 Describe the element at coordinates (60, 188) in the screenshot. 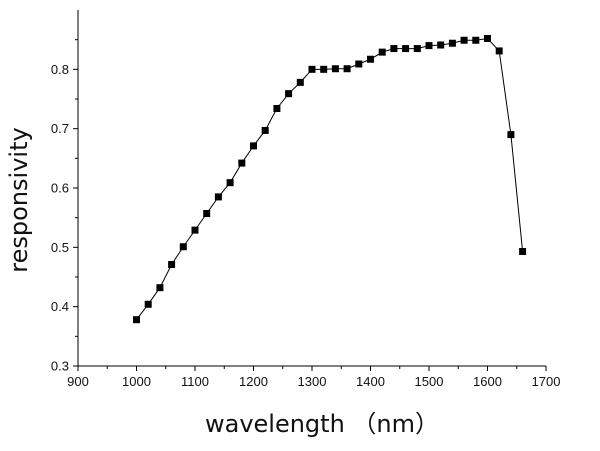

I see `y-tick-label: 0.6` at that location.